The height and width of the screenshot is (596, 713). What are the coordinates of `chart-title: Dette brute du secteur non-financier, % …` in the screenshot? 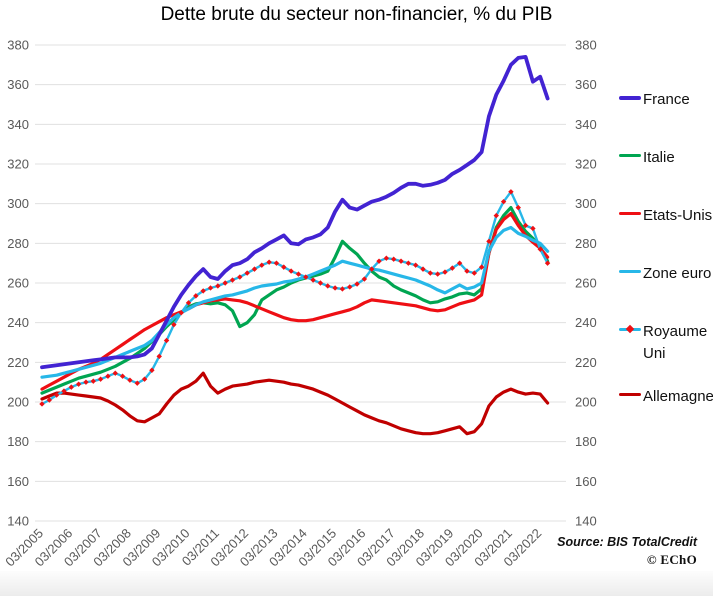 It's located at (356, 14).